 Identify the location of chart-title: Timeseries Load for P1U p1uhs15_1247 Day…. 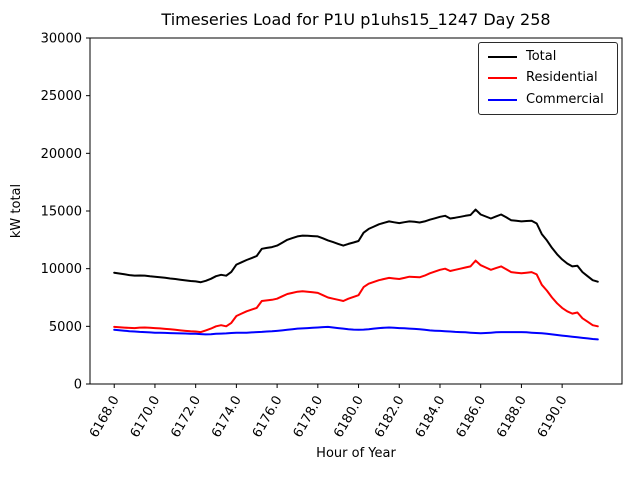
(355, 20).